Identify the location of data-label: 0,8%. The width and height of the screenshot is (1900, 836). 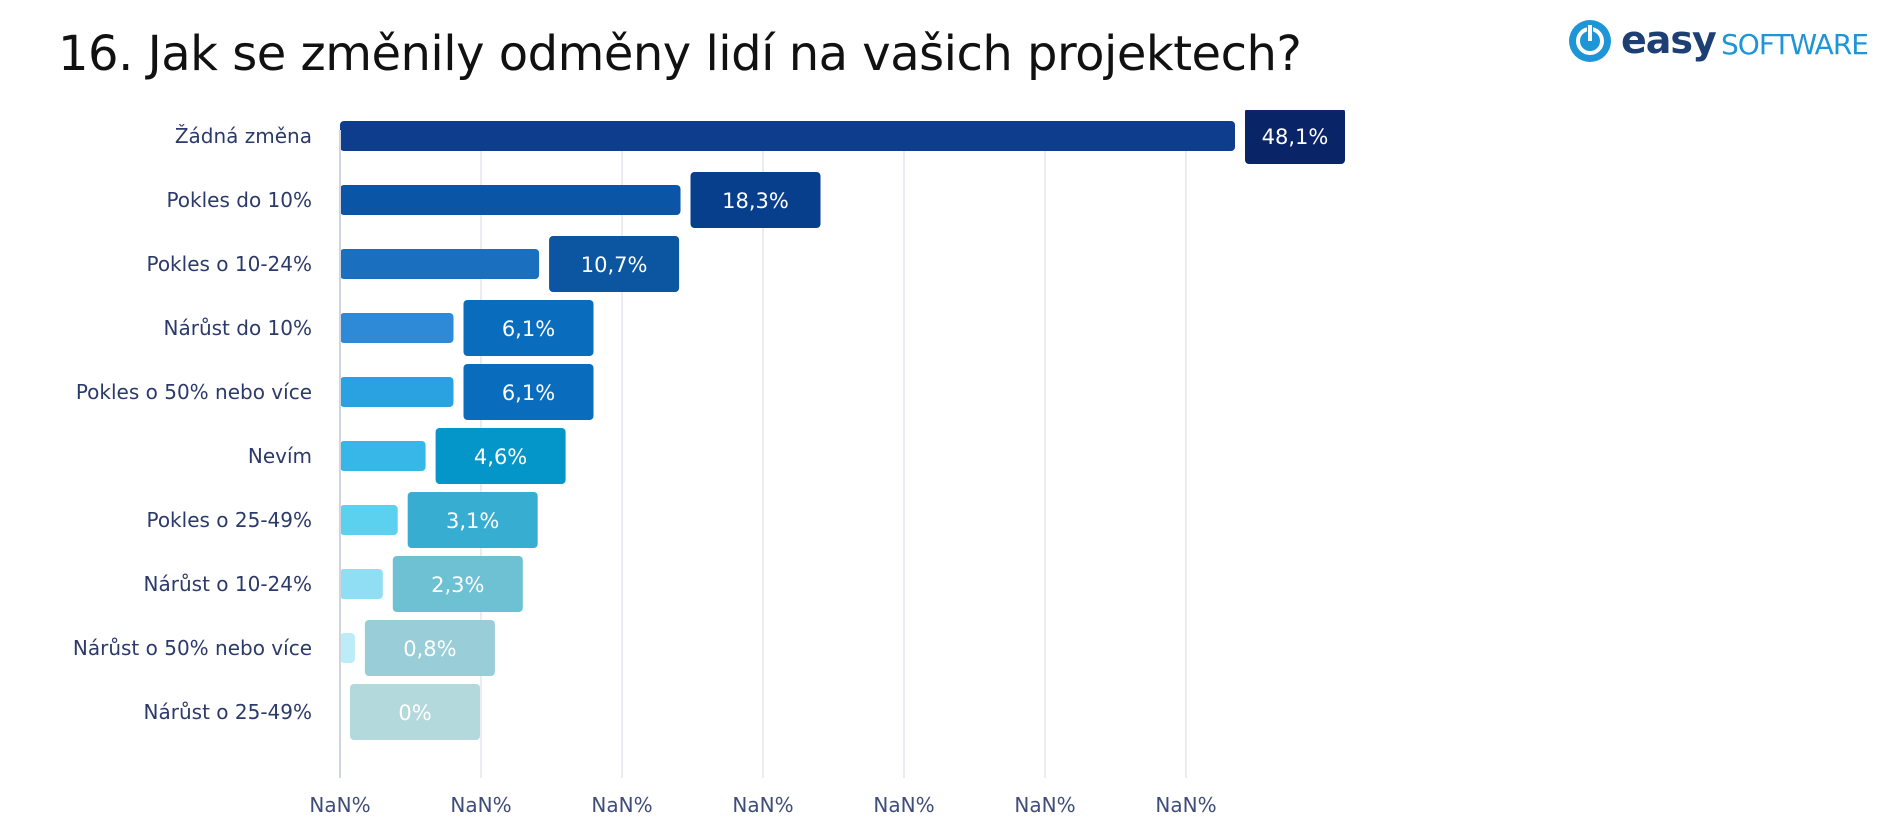
(429, 649).